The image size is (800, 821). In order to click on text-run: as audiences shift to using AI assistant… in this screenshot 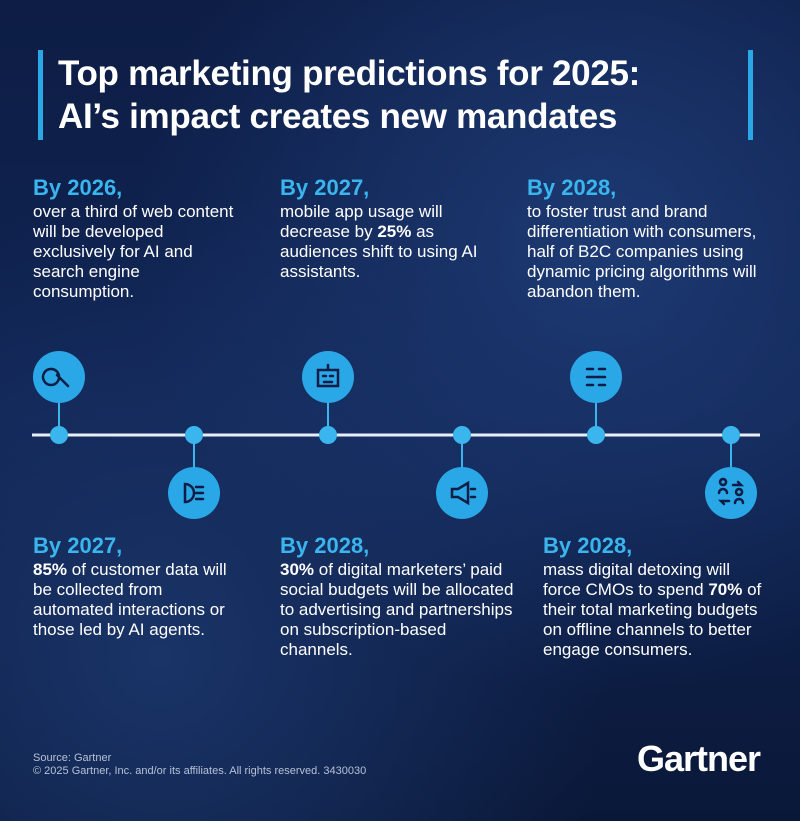, I will do `click(379, 251)`.